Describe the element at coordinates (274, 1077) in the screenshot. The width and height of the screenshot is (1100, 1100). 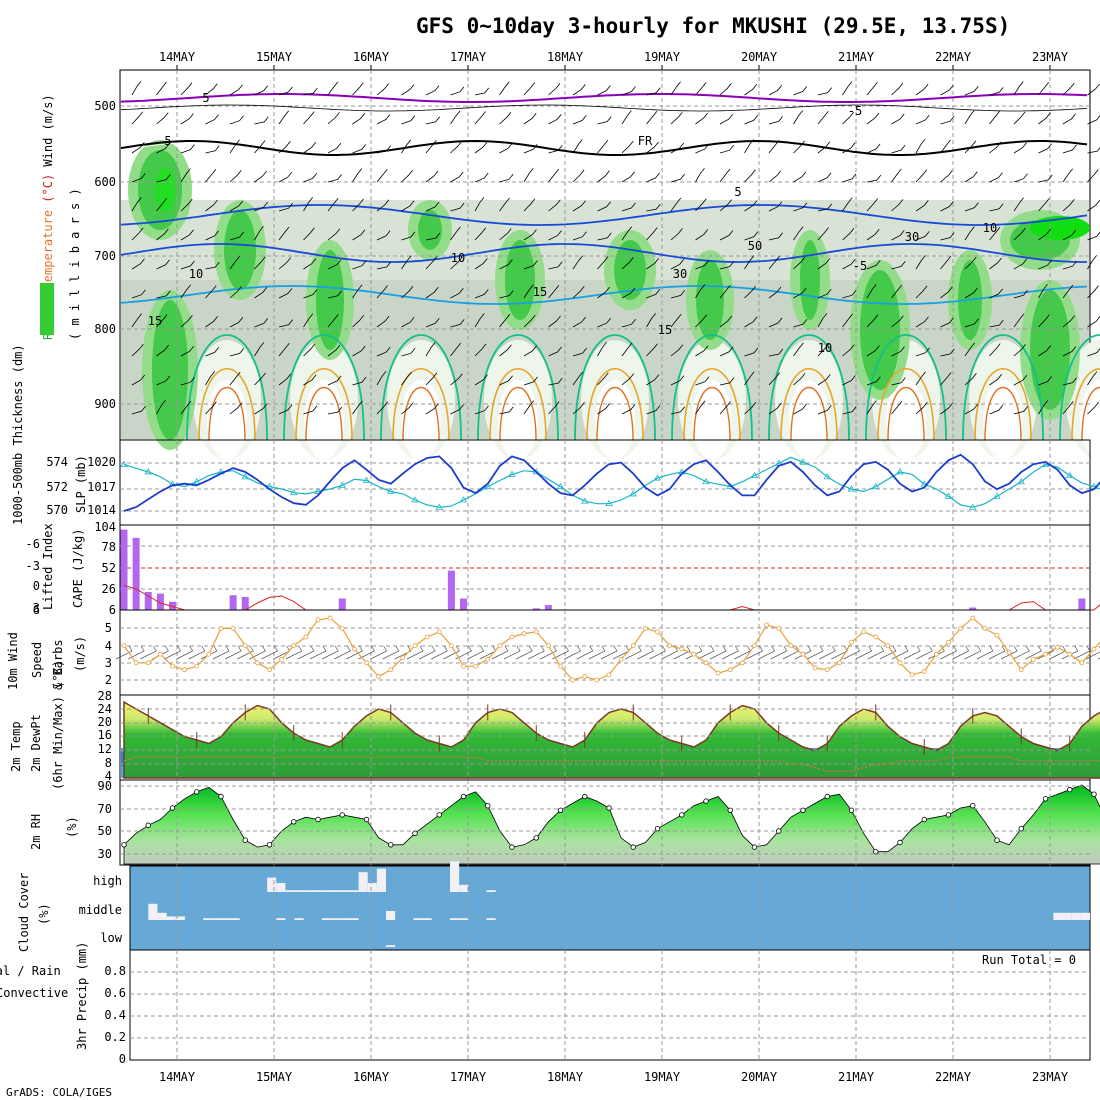
I see `date-label-bottom: 15MAY` at that location.